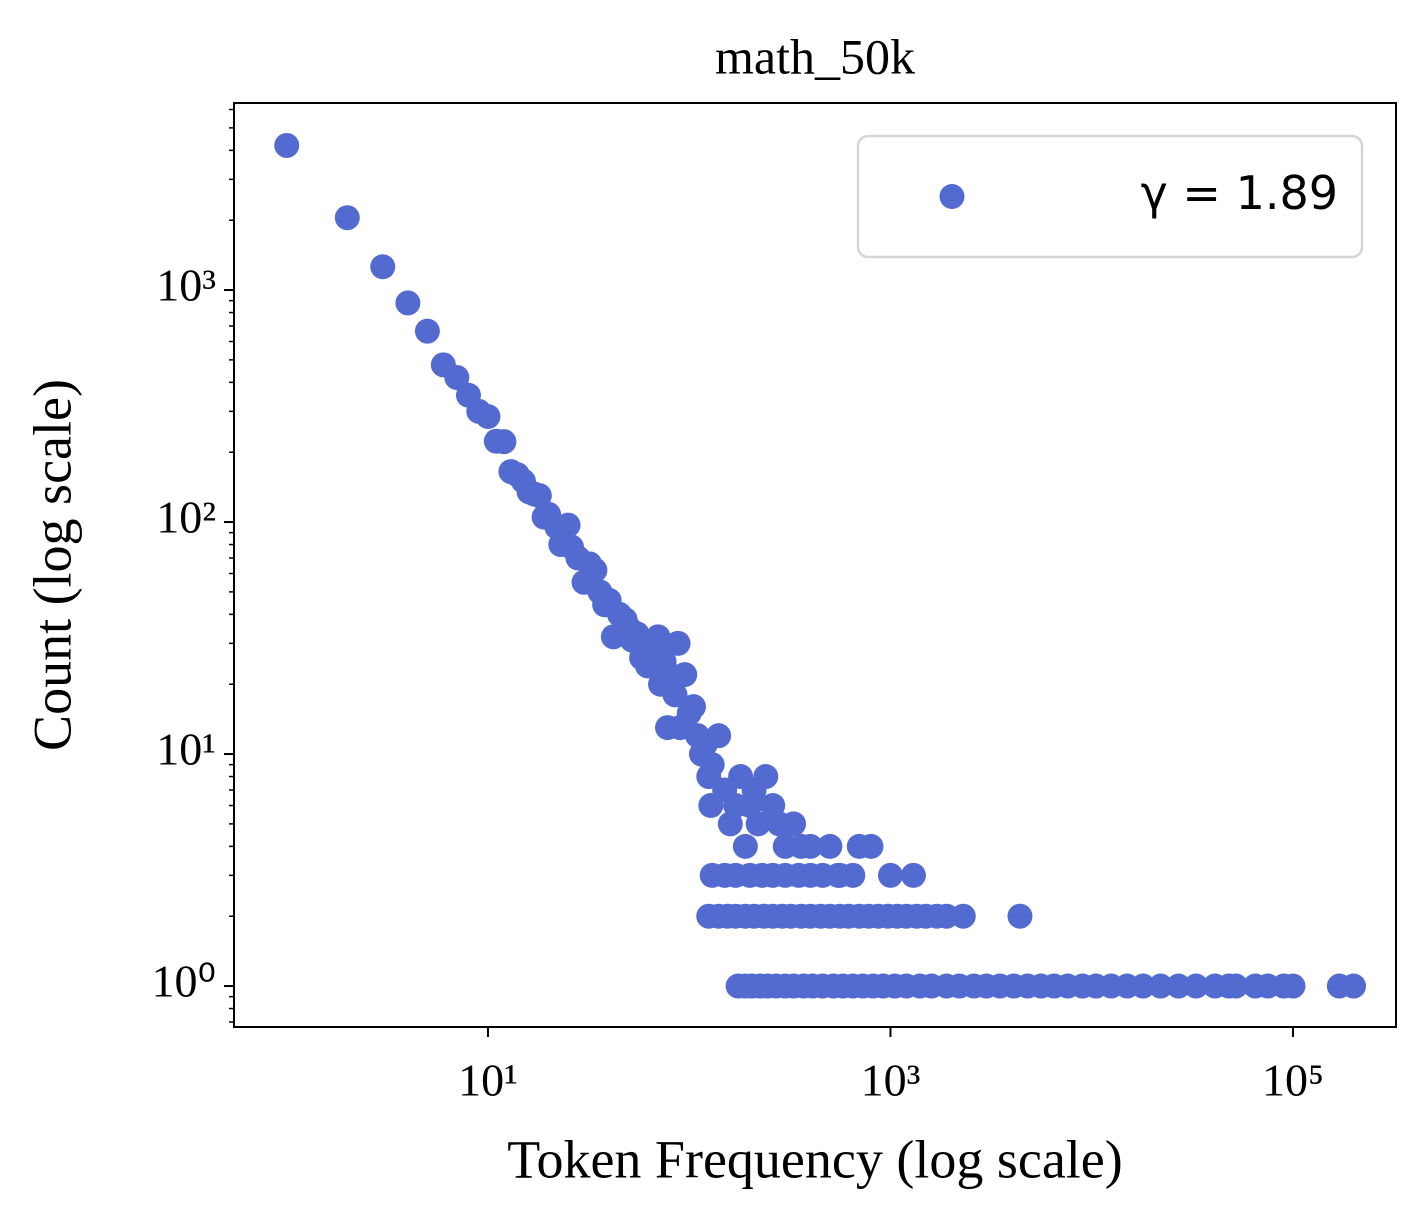 The height and width of the screenshot is (1231, 1426). What do you see at coordinates (815, 56) in the screenshot?
I see `chart-title: math_50k` at bounding box center [815, 56].